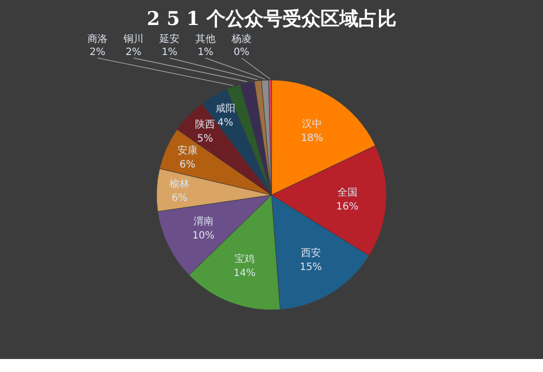  I want to click on data-label: 4%, so click(225, 122).